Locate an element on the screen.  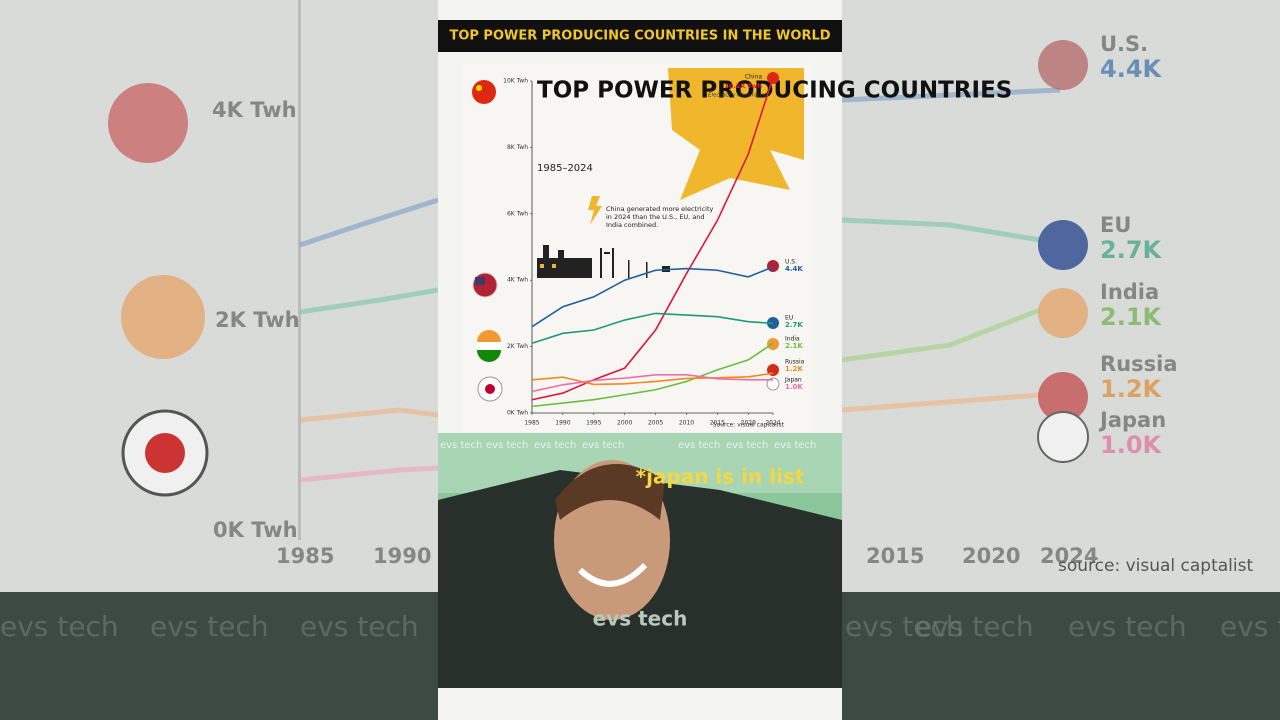
bg-text: EU is located at coordinates (1115, 225).